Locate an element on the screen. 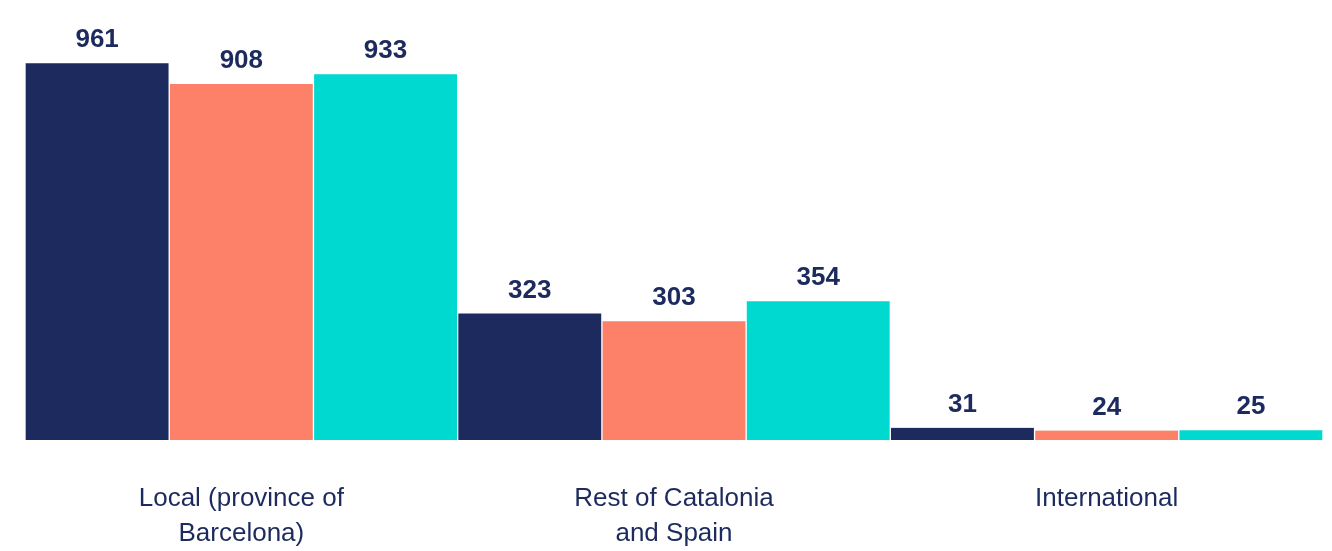  data-label: 24 is located at coordinates (1107, 405).